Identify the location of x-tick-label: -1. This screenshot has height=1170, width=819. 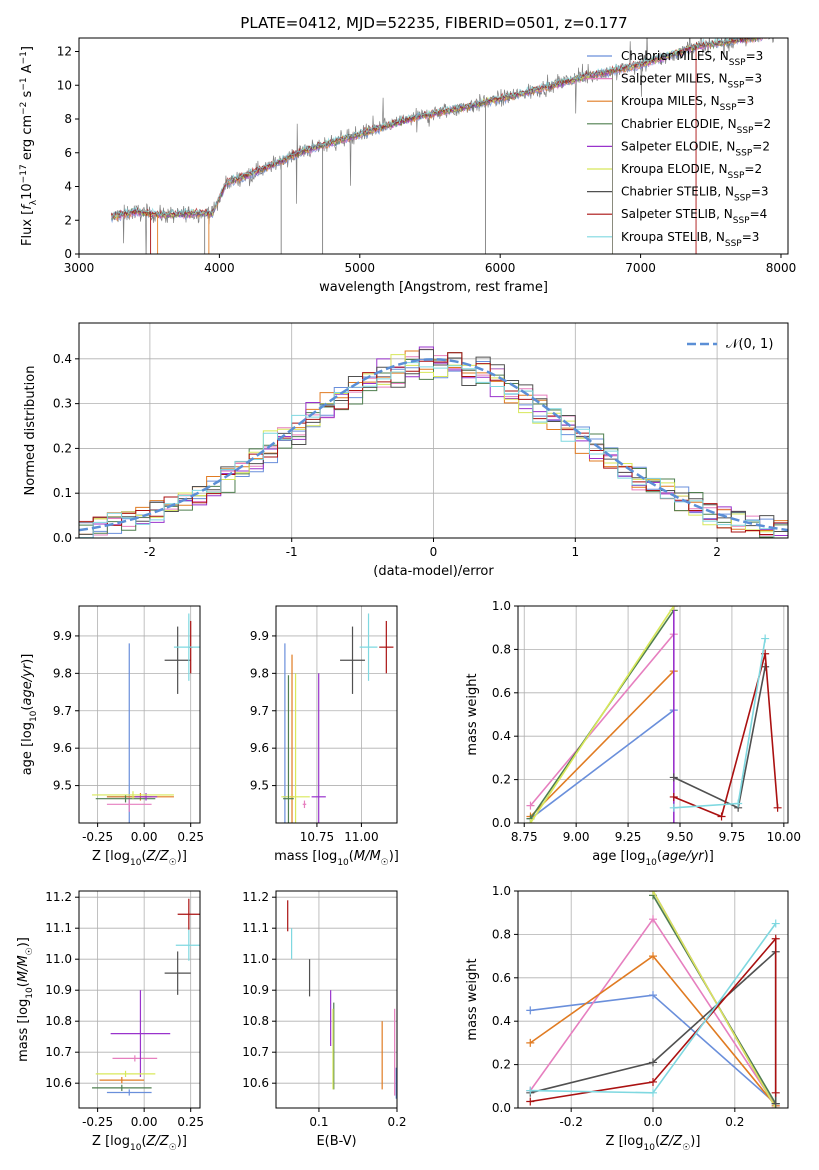
(292, 552).